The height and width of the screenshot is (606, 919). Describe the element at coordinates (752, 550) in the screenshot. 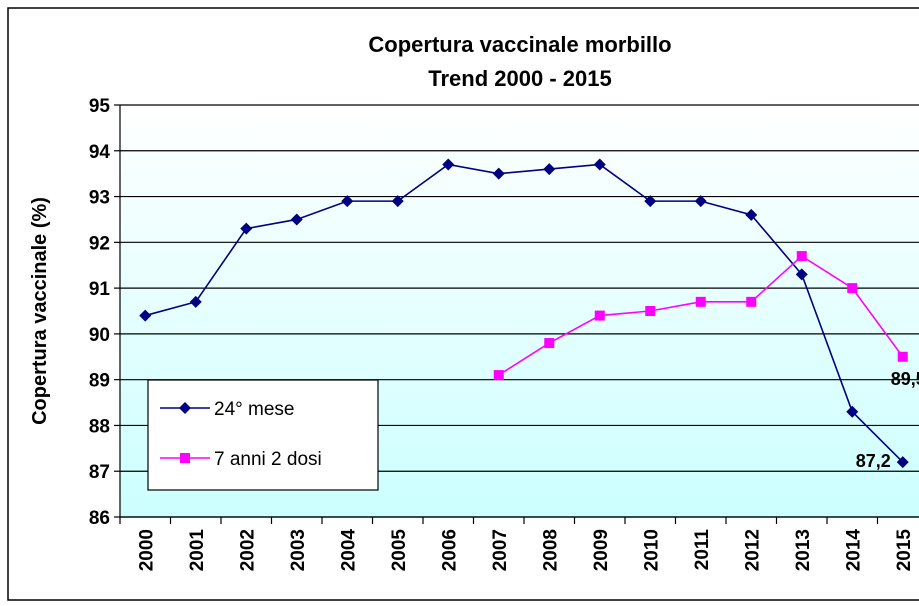

I see `x-tick-label: 2012` at that location.